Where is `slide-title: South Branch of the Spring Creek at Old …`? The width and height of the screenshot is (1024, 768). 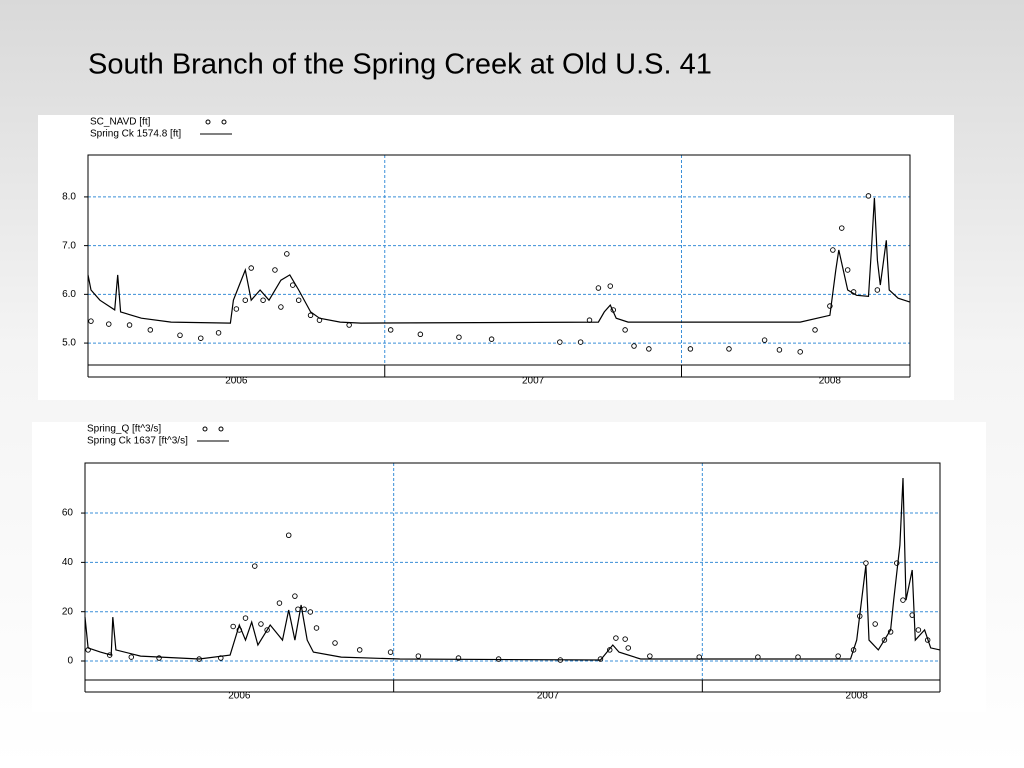 slide-title: South Branch of the Spring Creek at Old … is located at coordinates (400, 65).